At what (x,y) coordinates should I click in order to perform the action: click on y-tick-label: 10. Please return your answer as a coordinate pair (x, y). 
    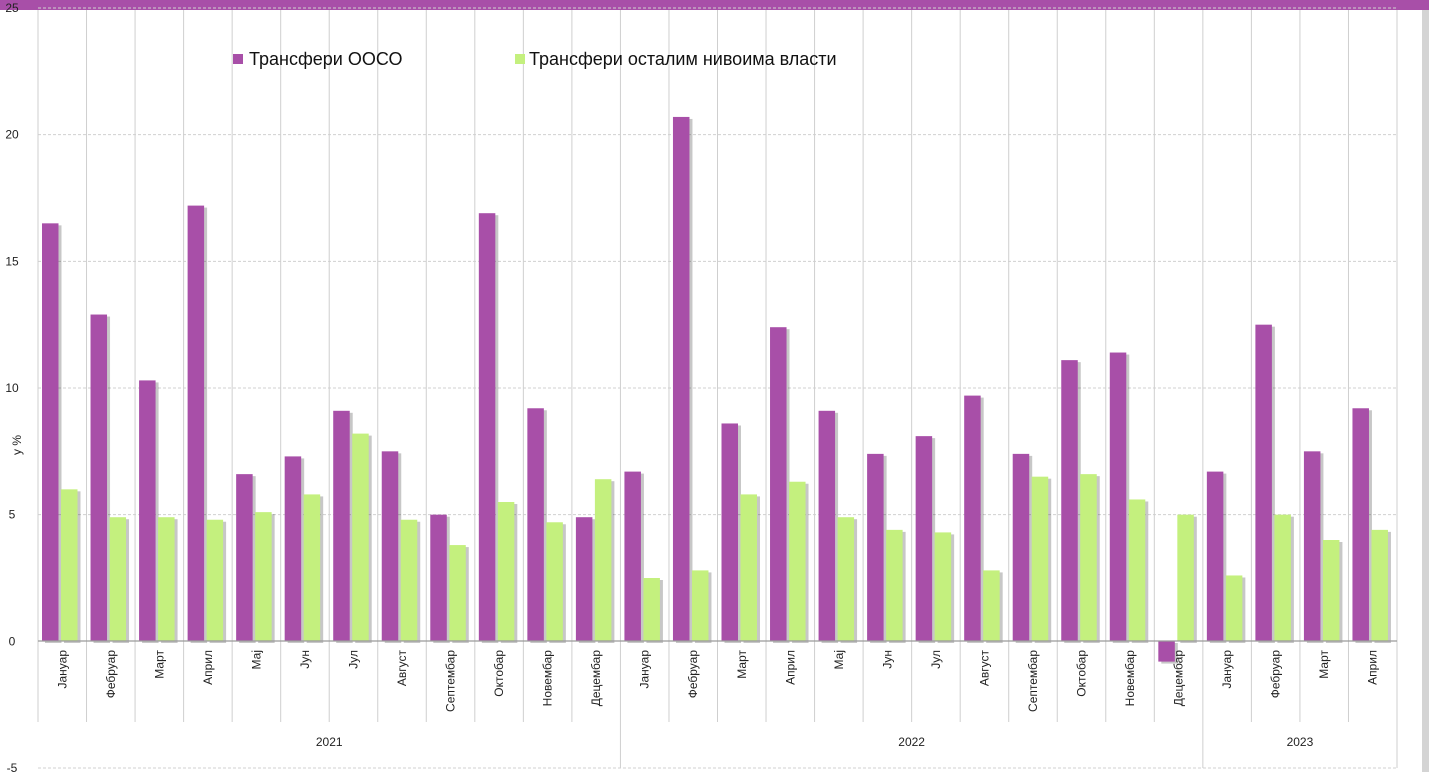
    Looking at the image, I should click on (12, 388).